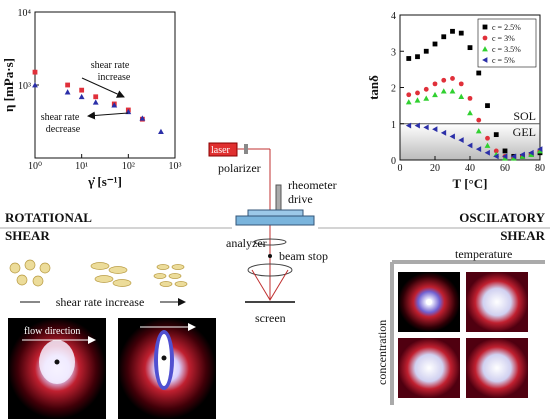 The image size is (550, 419). What do you see at coordinates (524, 116) in the screenshot?
I see `annotation: SOL` at bounding box center [524, 116].